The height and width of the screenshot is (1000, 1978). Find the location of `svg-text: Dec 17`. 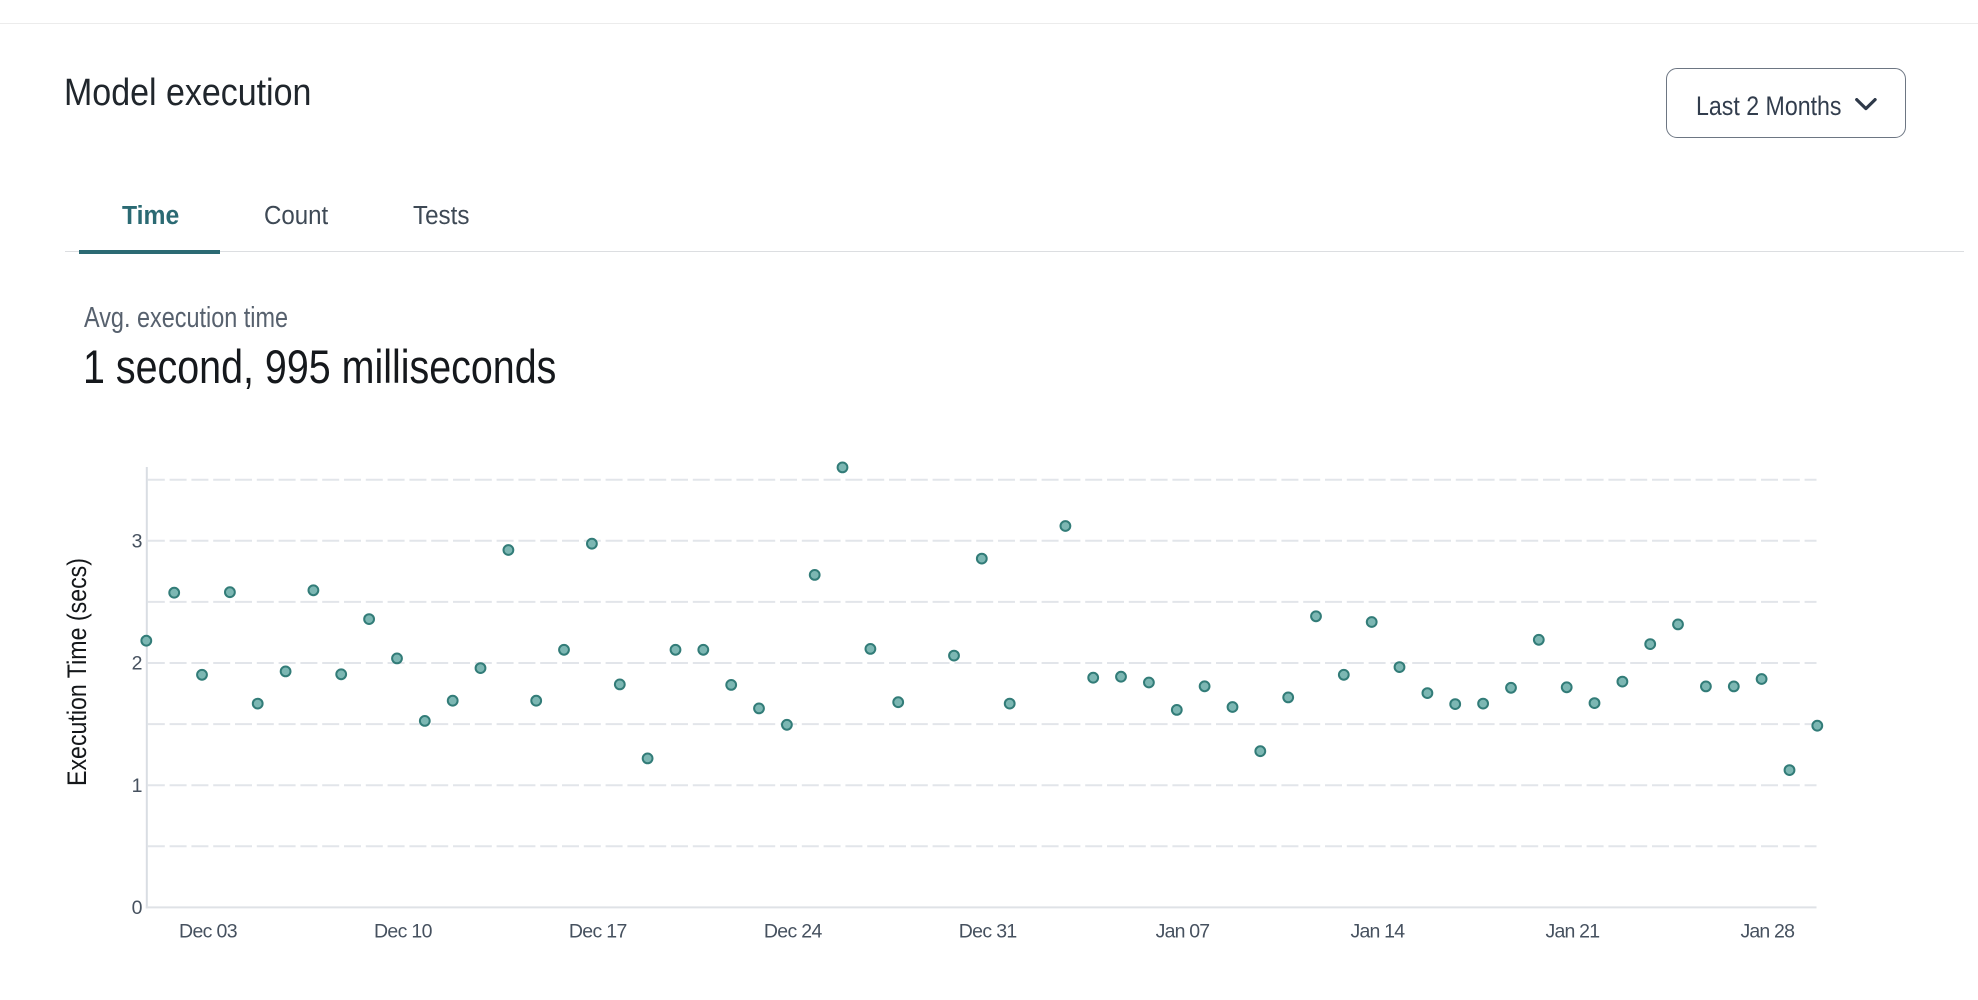

svg-text: Dec 17 is located at coordinates (598, 931).